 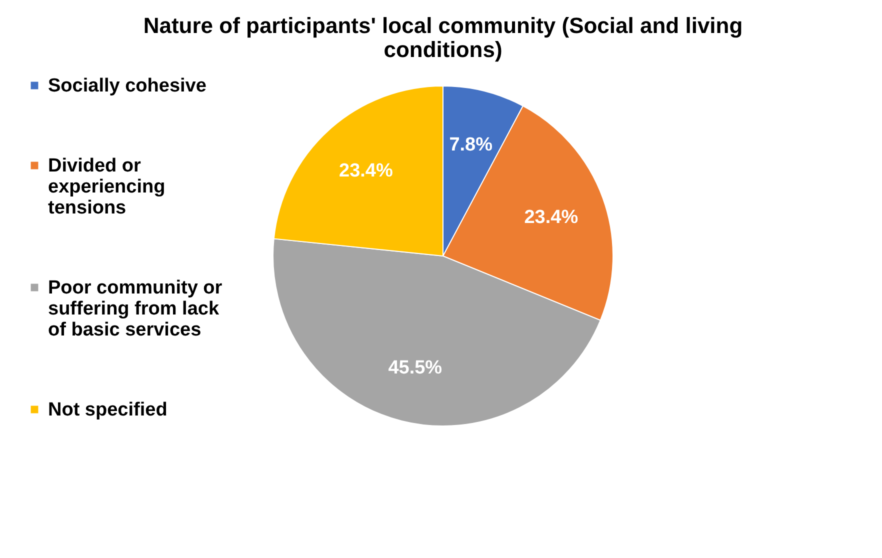 I want to click on legend-label: Poor community or suffering from lack of basic services, so click(x=135, y=309).